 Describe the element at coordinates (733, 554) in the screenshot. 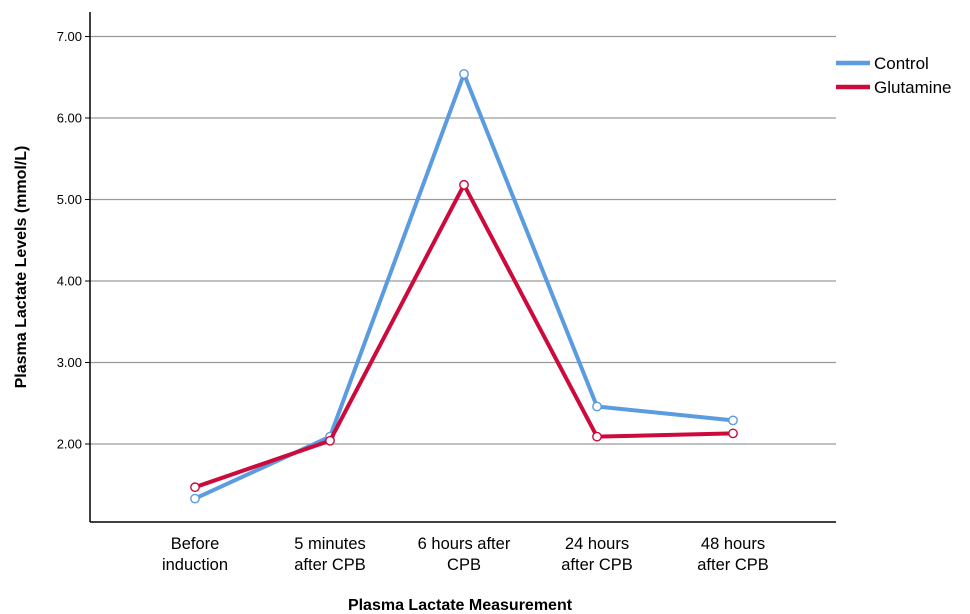

I see `x-tick-label: 48 hours after CPB` at that location.